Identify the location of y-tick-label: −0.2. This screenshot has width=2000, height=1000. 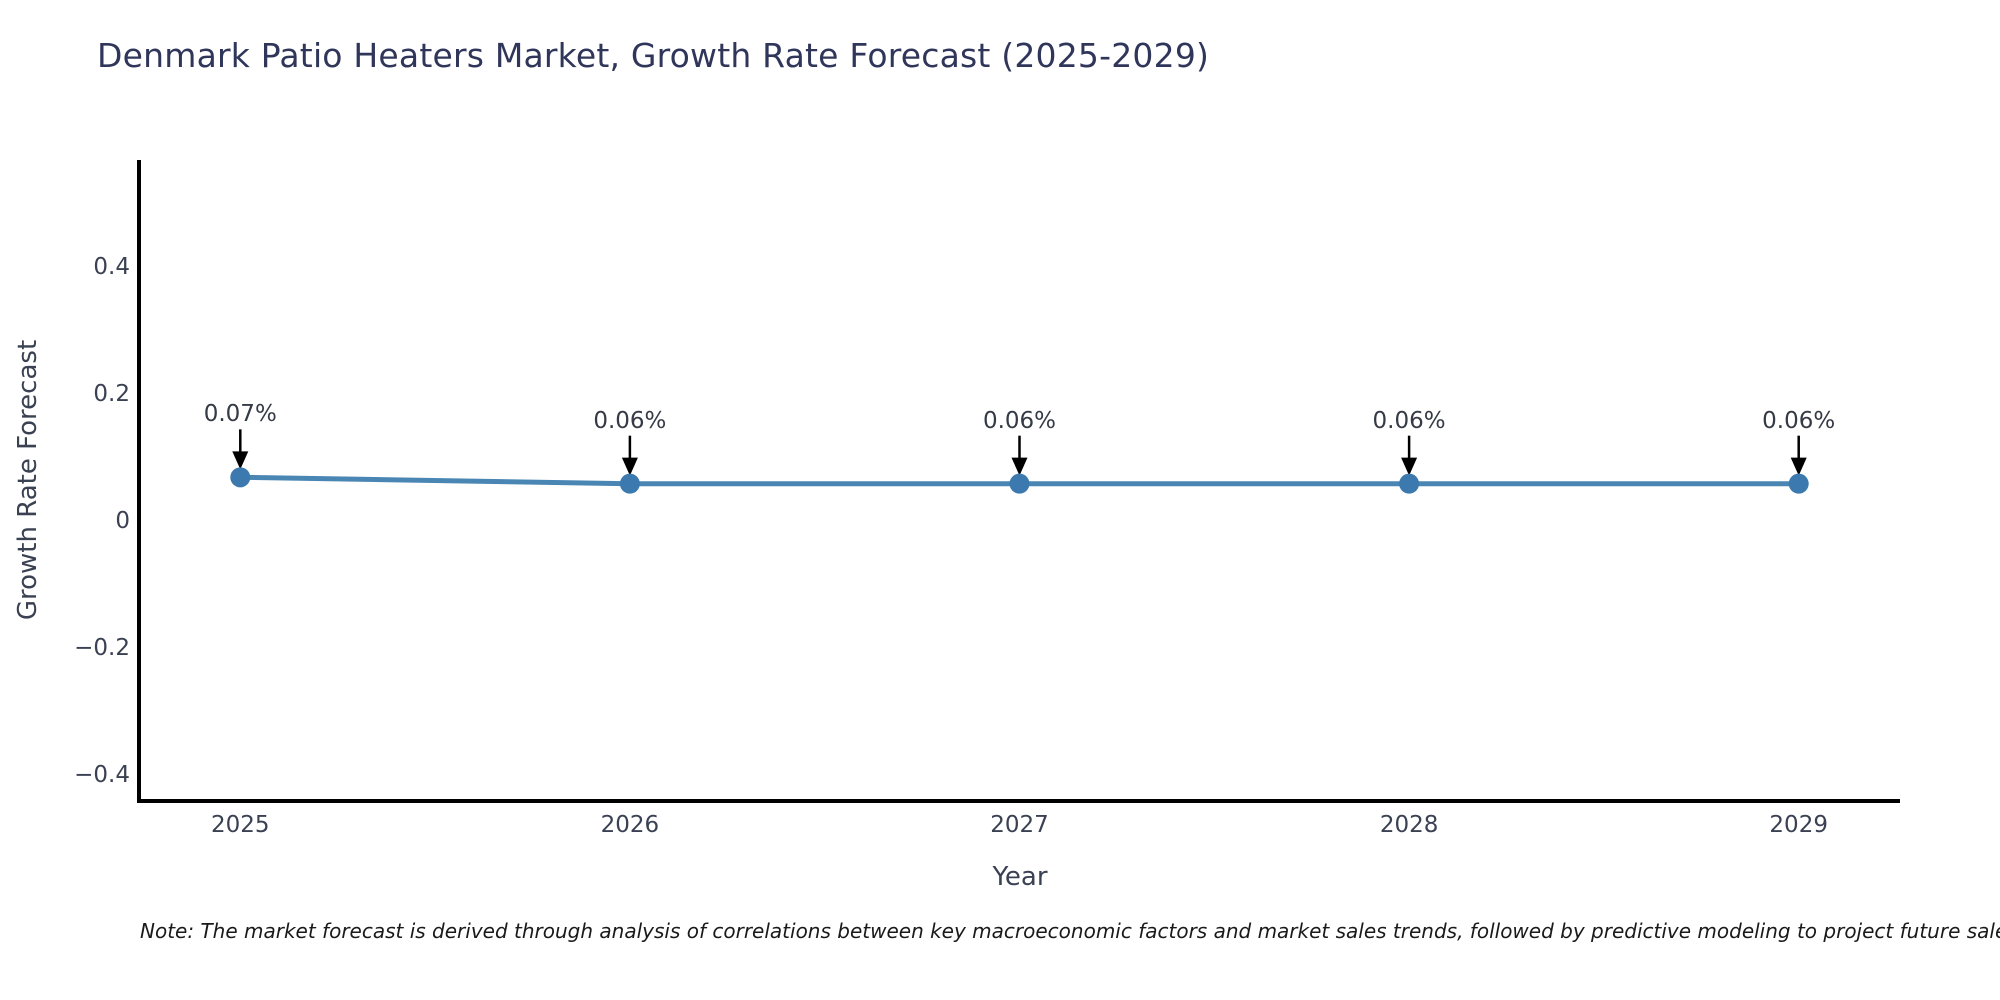
(102, 647).